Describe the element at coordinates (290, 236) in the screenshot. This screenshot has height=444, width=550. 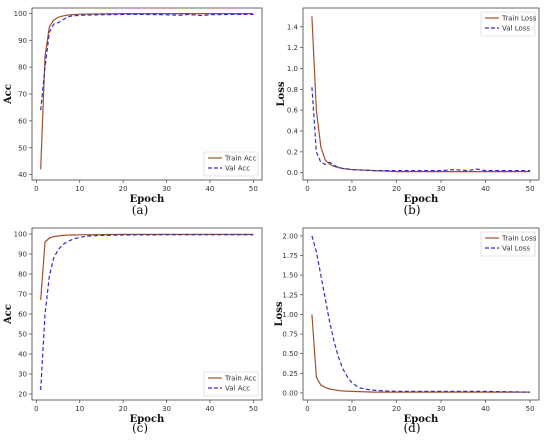
I see `y-tick-label: 2.00` at that location.